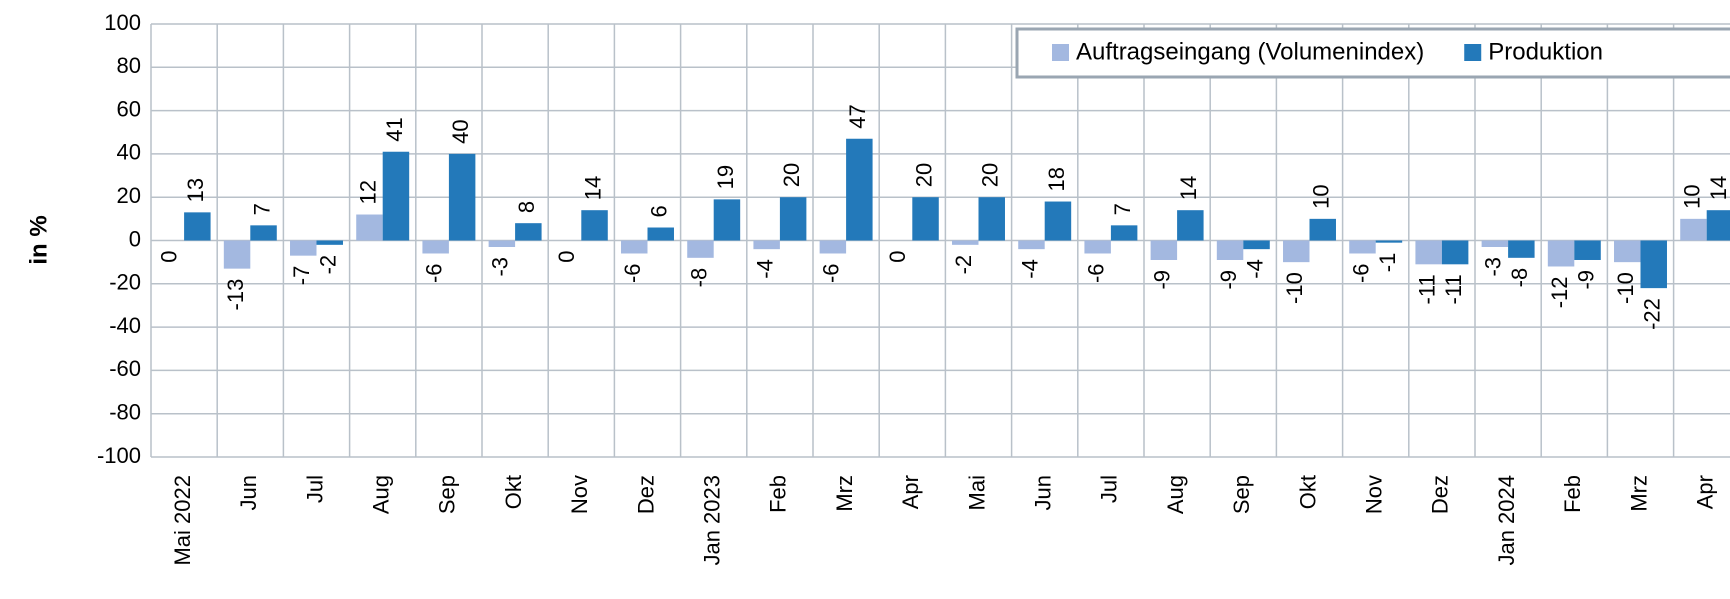 This screenshot has width=1730, height=599. What do you see at coordinates (1043, 492) in the screenshot?
I see `x-tick-label: Jun` at bounding box center [1043, 492].